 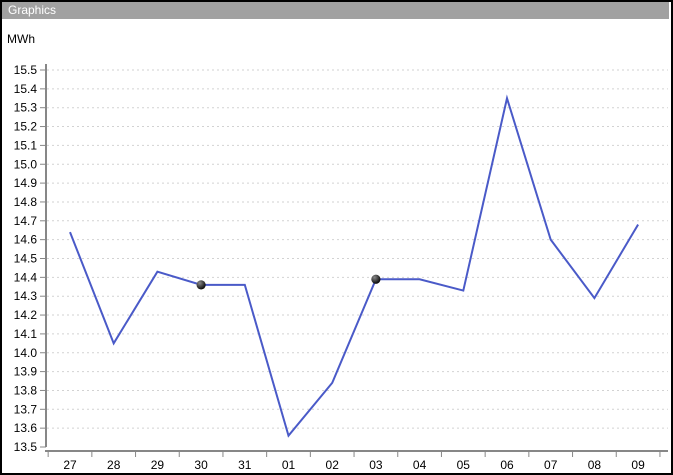 What do you see at coordinates (26, 447) in the screenshot?
I see `y-tick-label: 13.5` at bounding box center [26, 447].